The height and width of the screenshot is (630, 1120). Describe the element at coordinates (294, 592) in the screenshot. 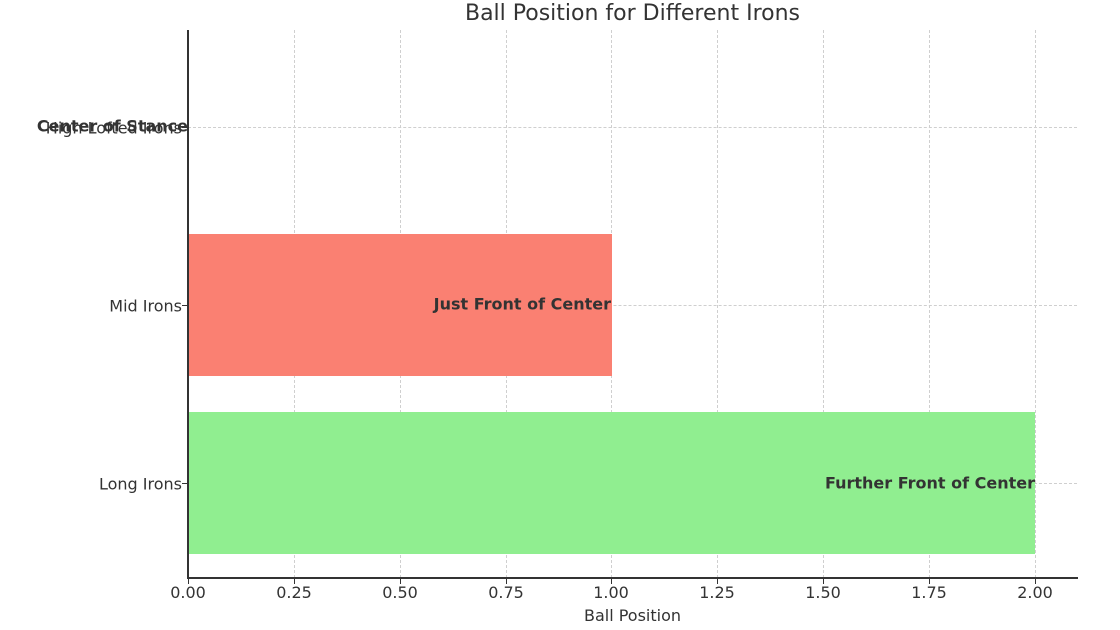

I see `xtick-label: 0.25` at that location.